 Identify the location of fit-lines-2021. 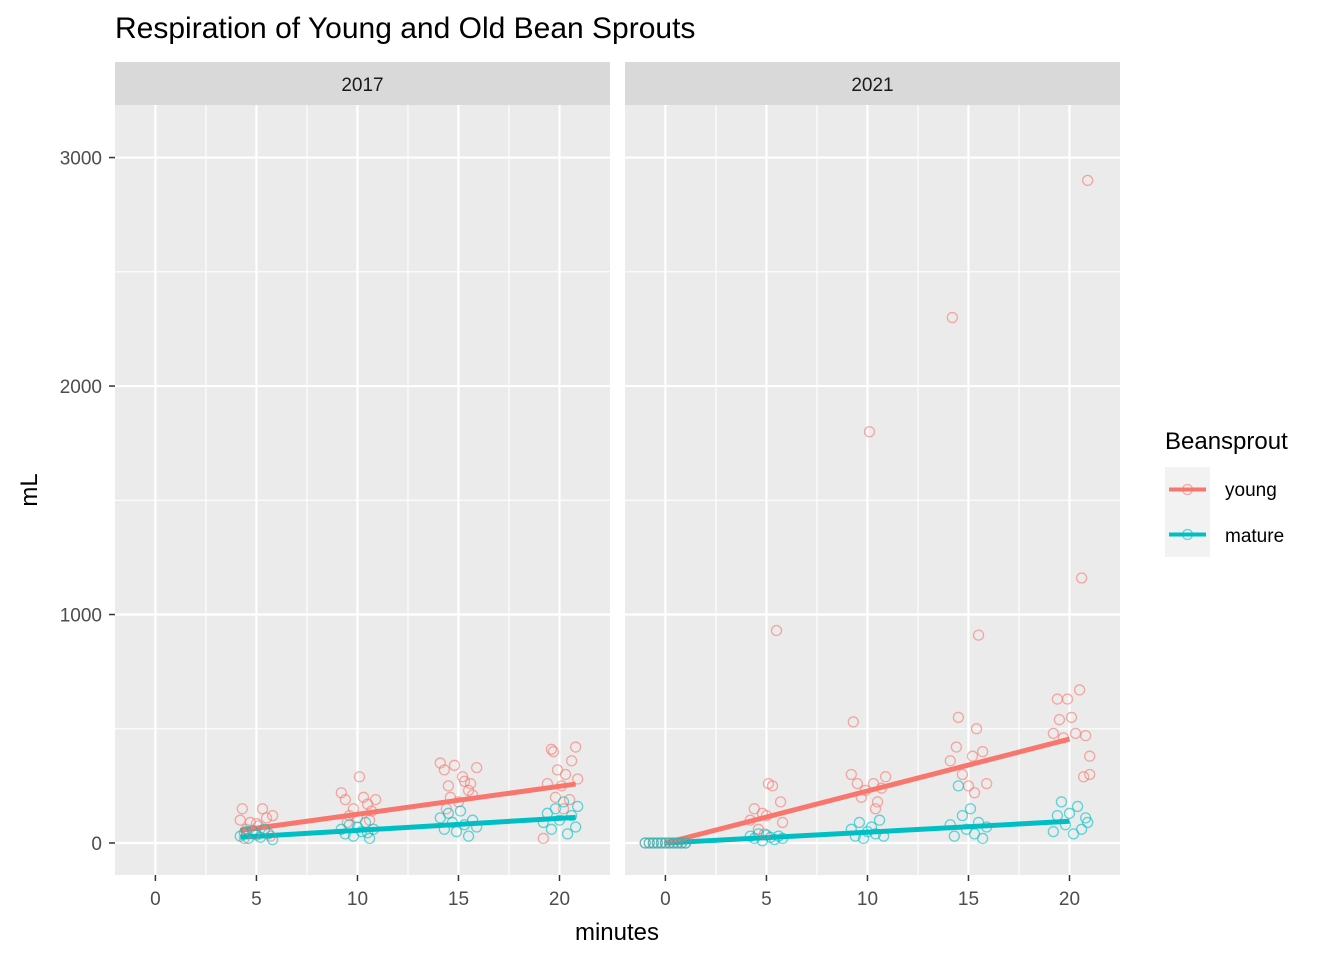
(867, 791).